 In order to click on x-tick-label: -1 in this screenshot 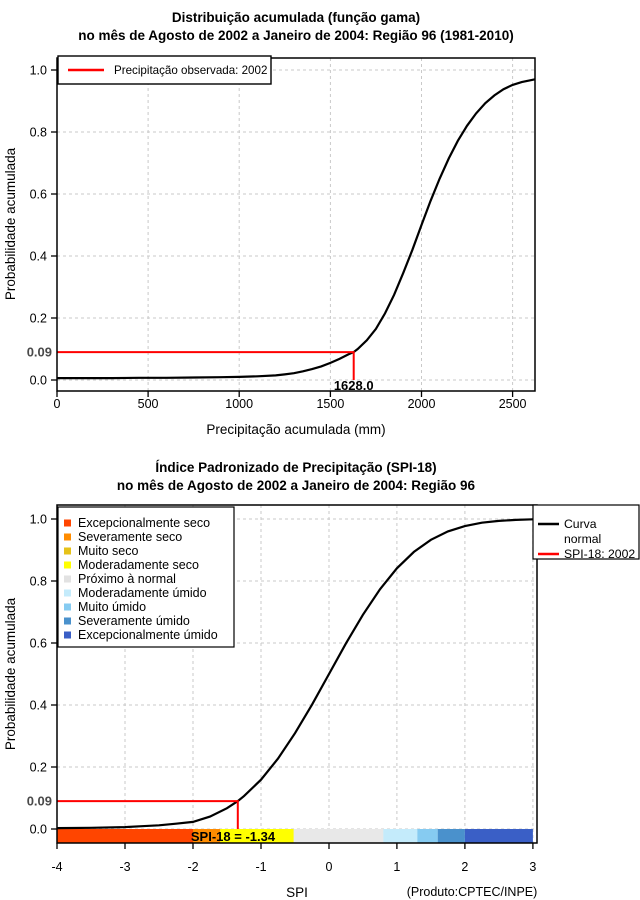, I will do `click(260, 867)`.